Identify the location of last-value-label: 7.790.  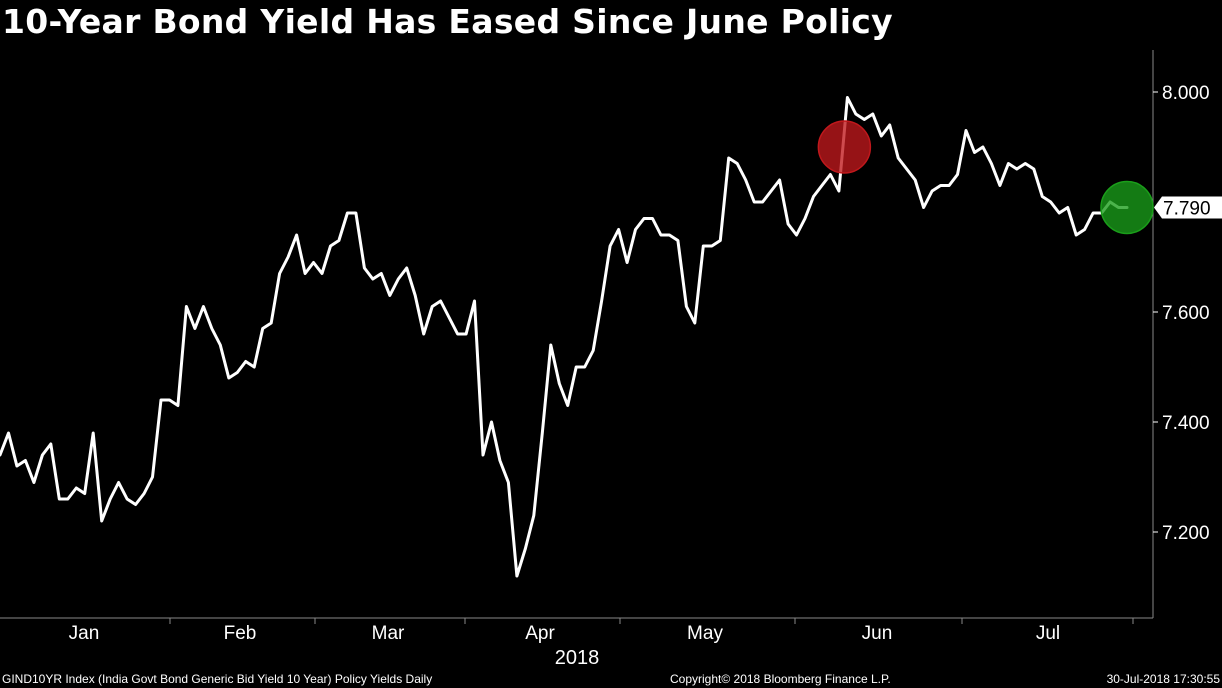
(1188, 208).